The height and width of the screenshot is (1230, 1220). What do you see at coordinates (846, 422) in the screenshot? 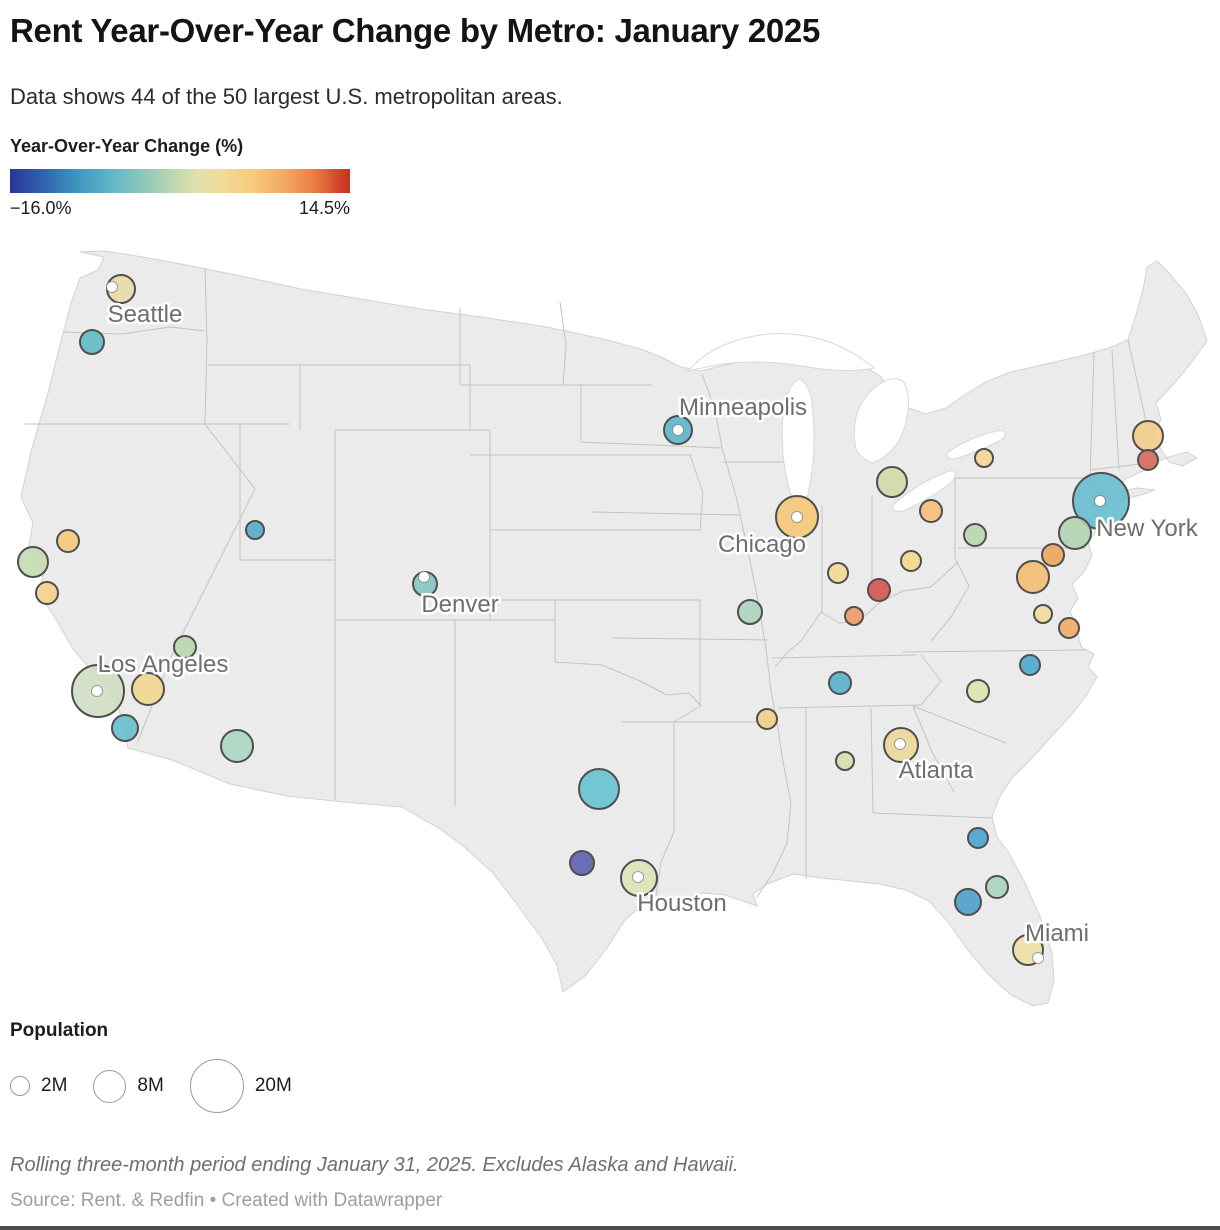
I see `great-lakes` at bounding box center [846, 422].